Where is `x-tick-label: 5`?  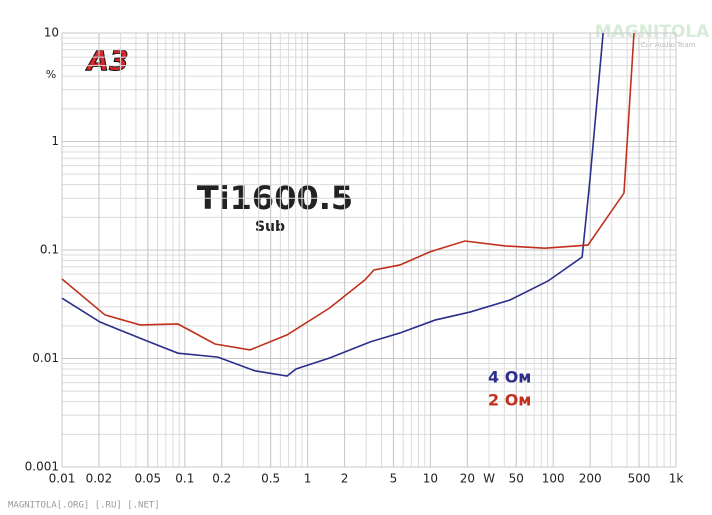 x-tick-label: 5 is located at coordinates (394, 479).